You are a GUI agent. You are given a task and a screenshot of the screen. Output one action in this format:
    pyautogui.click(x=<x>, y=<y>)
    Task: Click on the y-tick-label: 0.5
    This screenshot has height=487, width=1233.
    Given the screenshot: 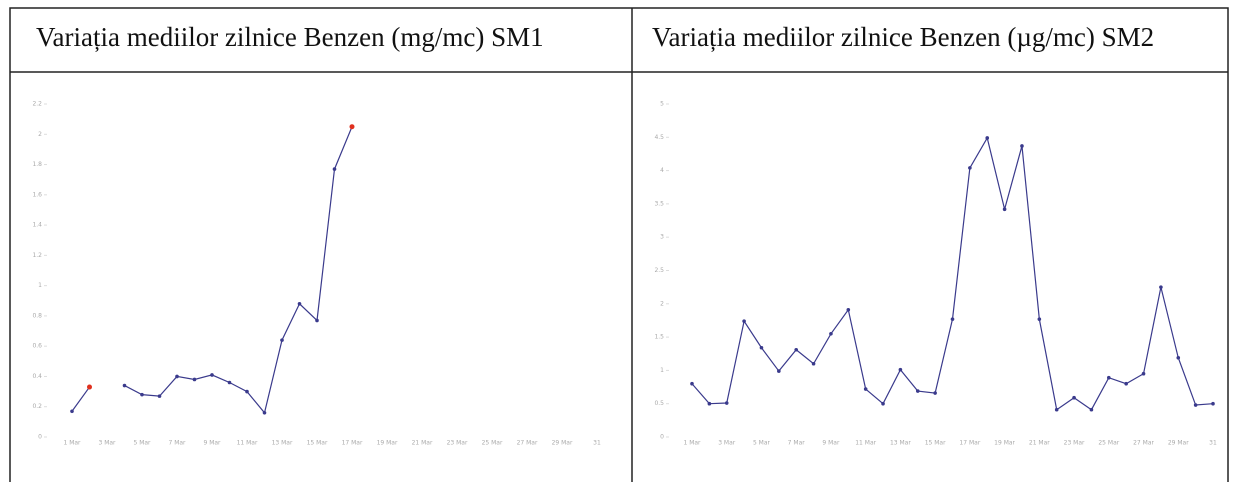 What is the action you would take?
    pyautogui.click(x=659, y=403)
    